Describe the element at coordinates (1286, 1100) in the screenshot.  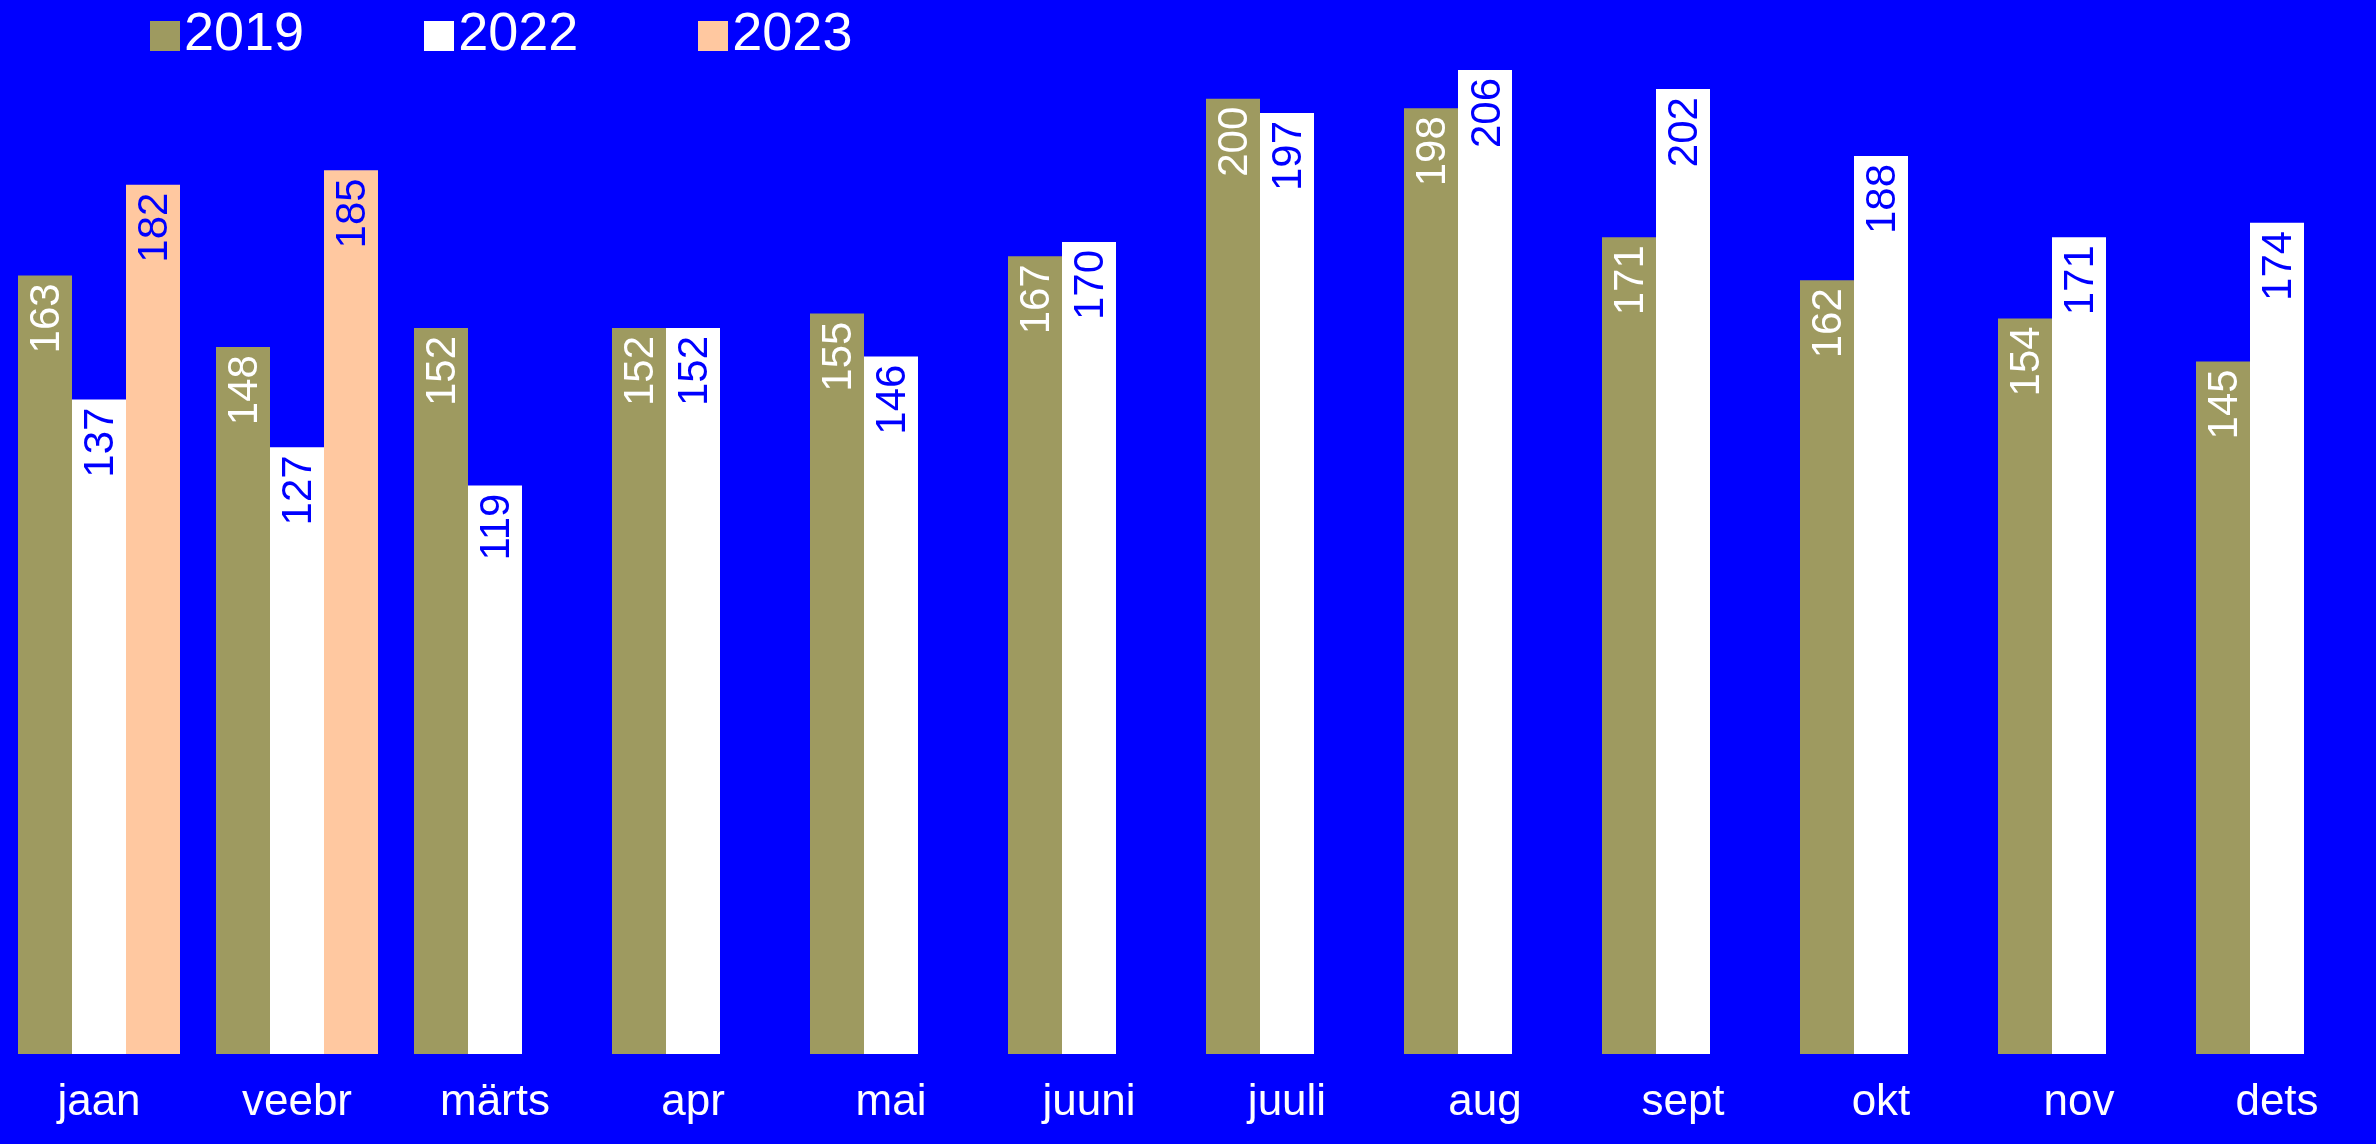
I see `x-tick-label: juuli` at that location.